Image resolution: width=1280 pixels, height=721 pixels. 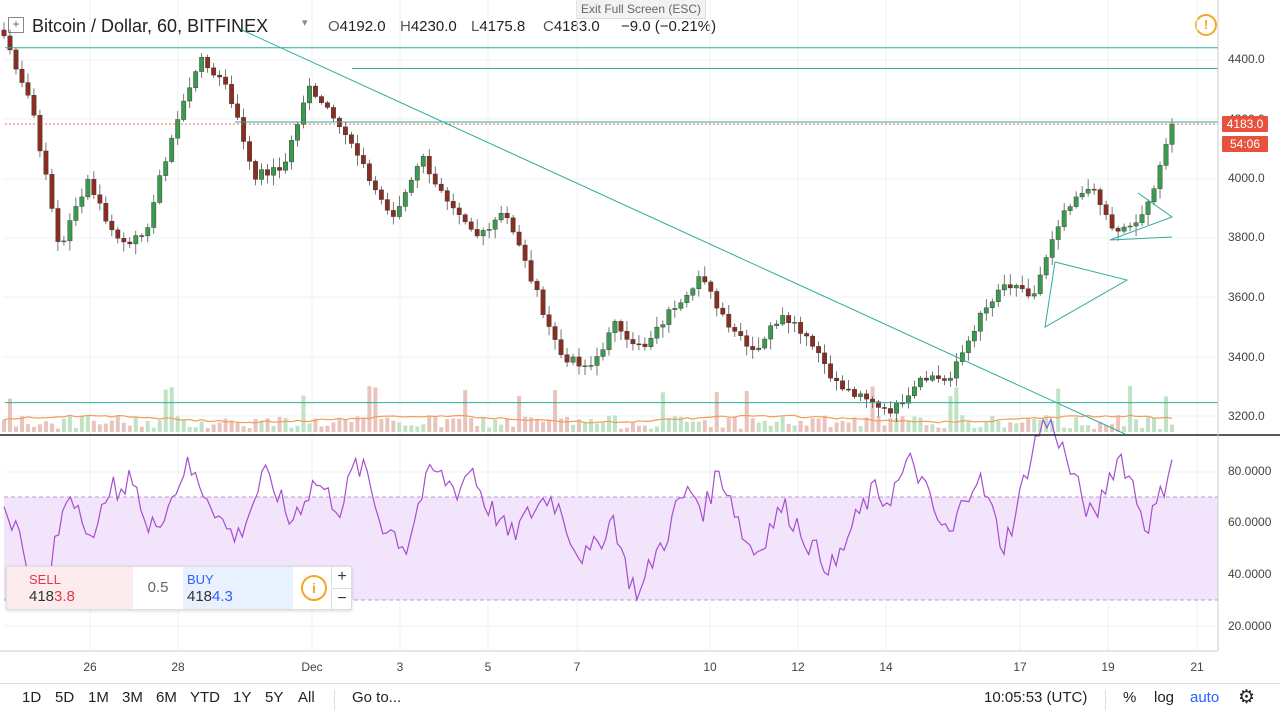 I want to click on gear-icon: ⚙, so click(x=1247, y=697).